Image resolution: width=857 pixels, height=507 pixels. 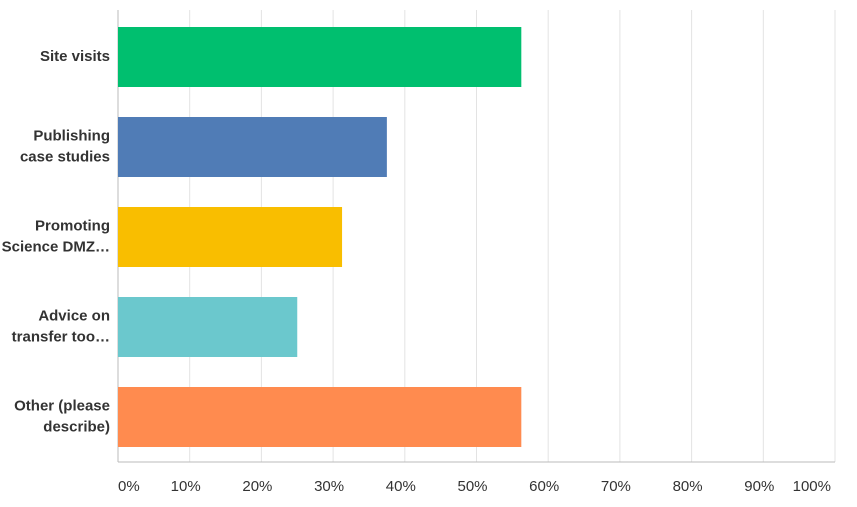 I want to click on x-tick-label: 40%, so click(x=401, y=486).